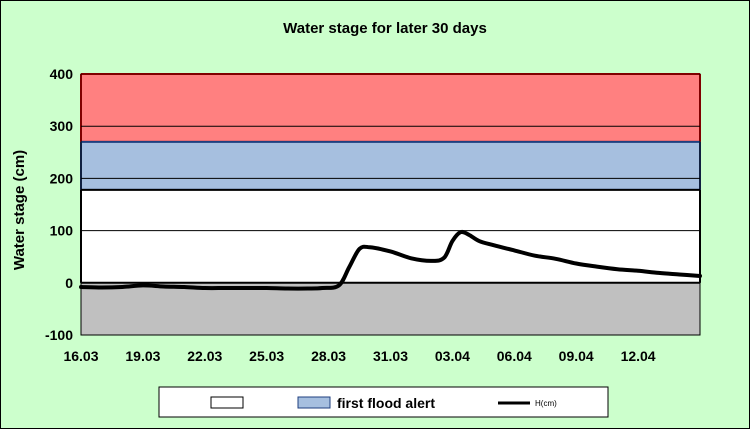 This screenshot has height=429, width=750. What do you see at coordinates (514, 356) in the screenshot?
I see `x-tick-label: 06.04` at bounding box center [514, 356].